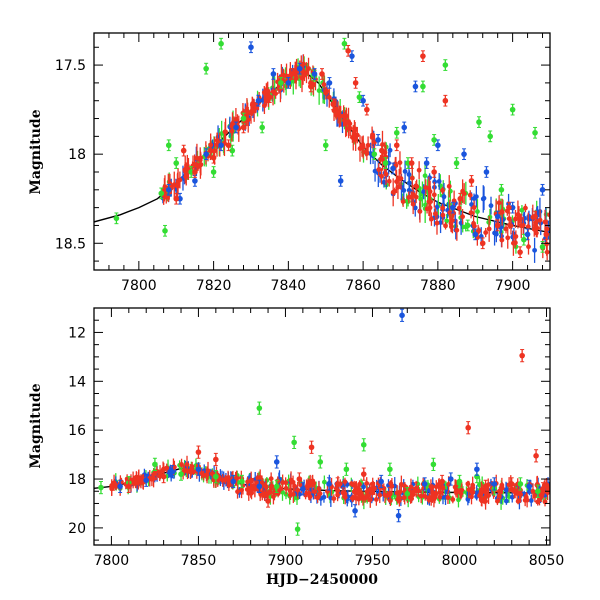 The width and height of the screenshot is (600, 600). I want to click on bottom-ytick-label: 20, so click(77, 529).